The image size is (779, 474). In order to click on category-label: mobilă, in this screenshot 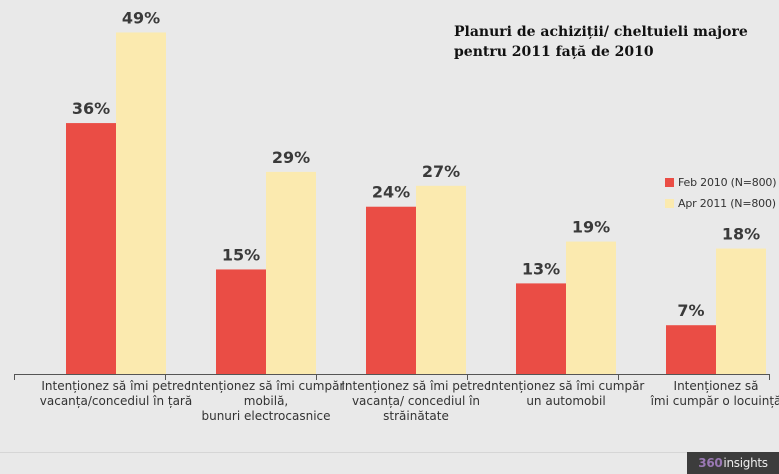, I will do `click(266, 401)`.